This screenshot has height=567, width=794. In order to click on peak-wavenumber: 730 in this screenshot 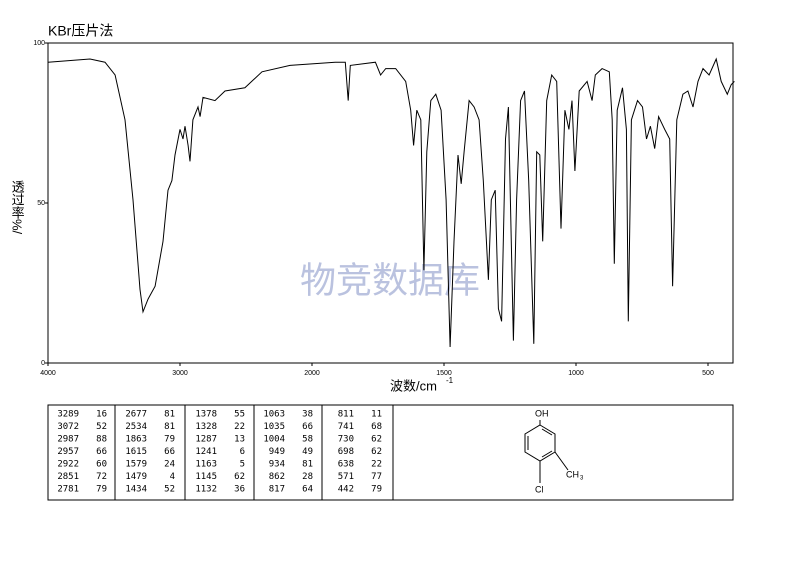, I will do `click(346, 440)`.